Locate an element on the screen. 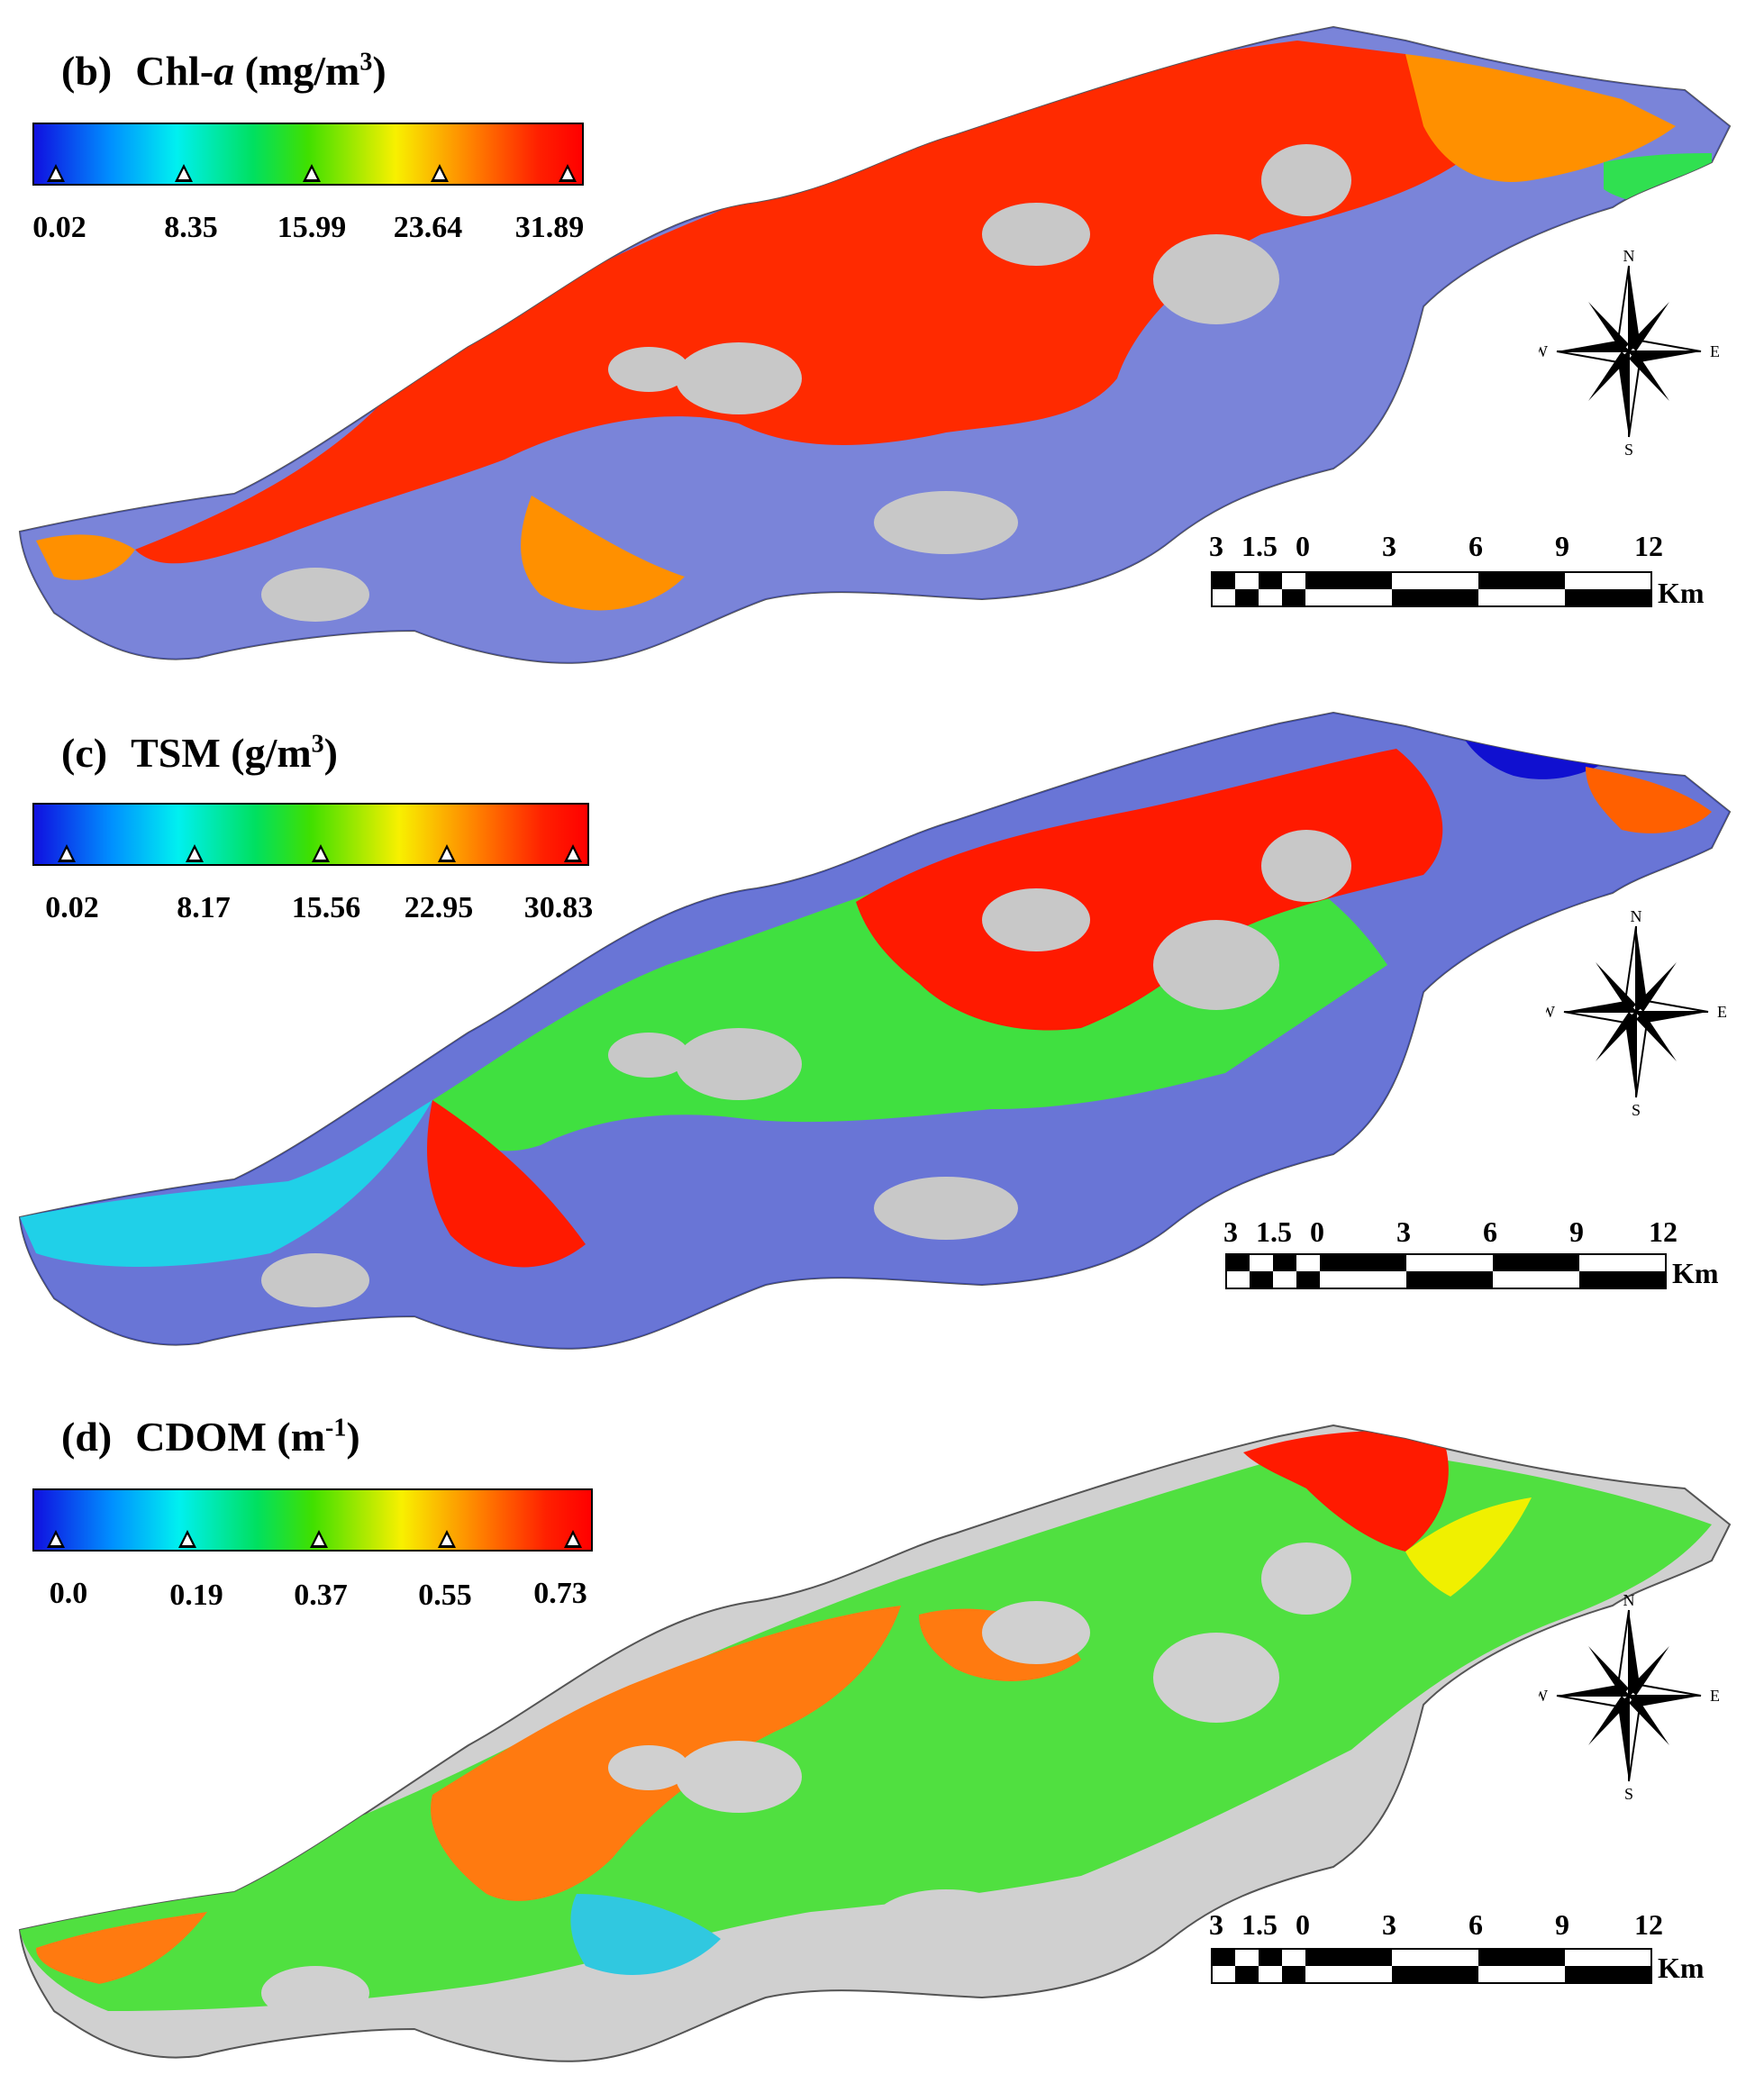 Image resolution: width=1764 pixels, height=2084 pixels. colorbar-label: 0.55 is located at coordinates (445, 1596).